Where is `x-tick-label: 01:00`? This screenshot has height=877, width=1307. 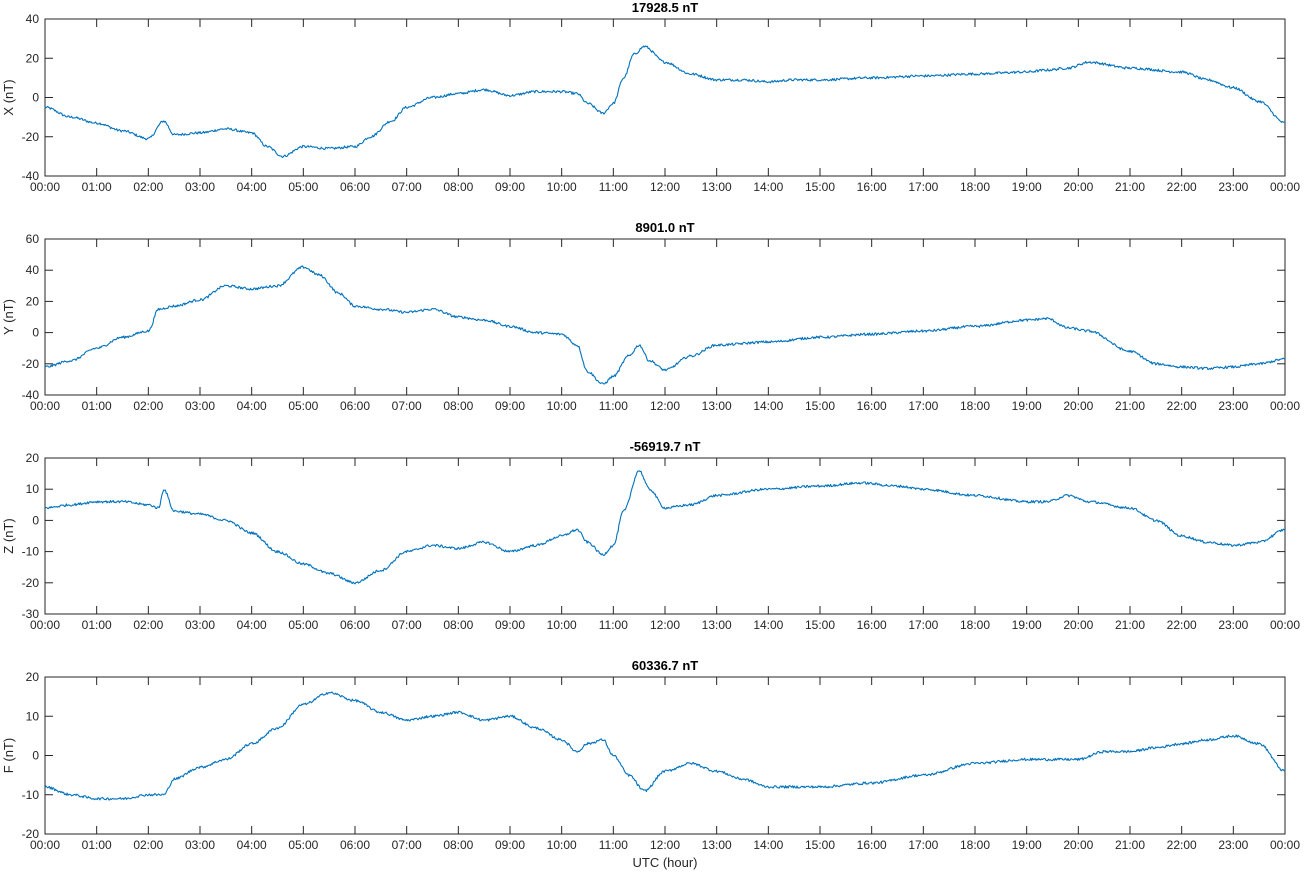 x-tick-label: 01:00 is located at coordinates (97, 625).